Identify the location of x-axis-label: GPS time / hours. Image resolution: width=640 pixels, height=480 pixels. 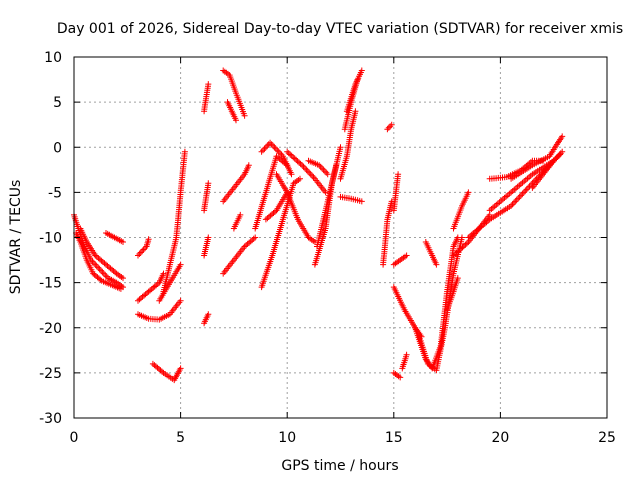
(339, 466).